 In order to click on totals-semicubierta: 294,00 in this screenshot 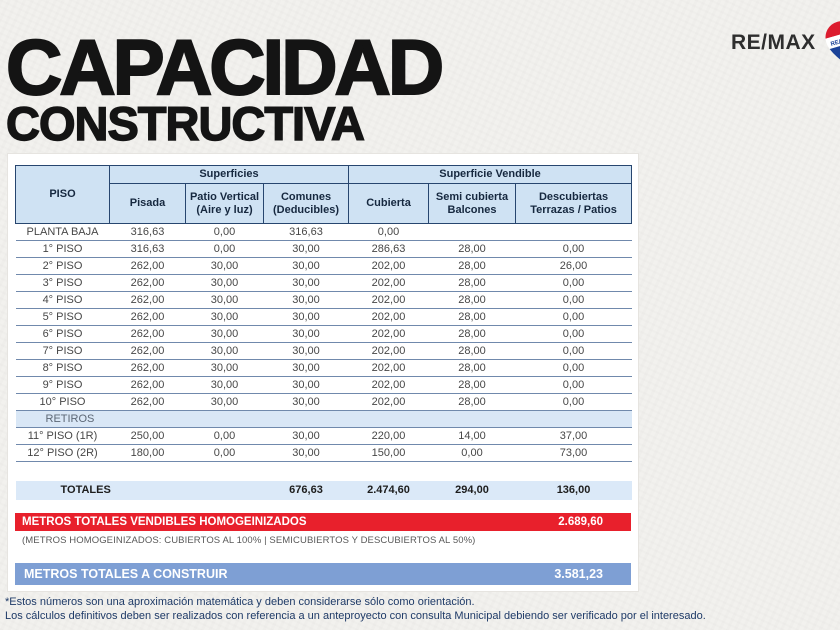, I will do `click(472, 490)`.